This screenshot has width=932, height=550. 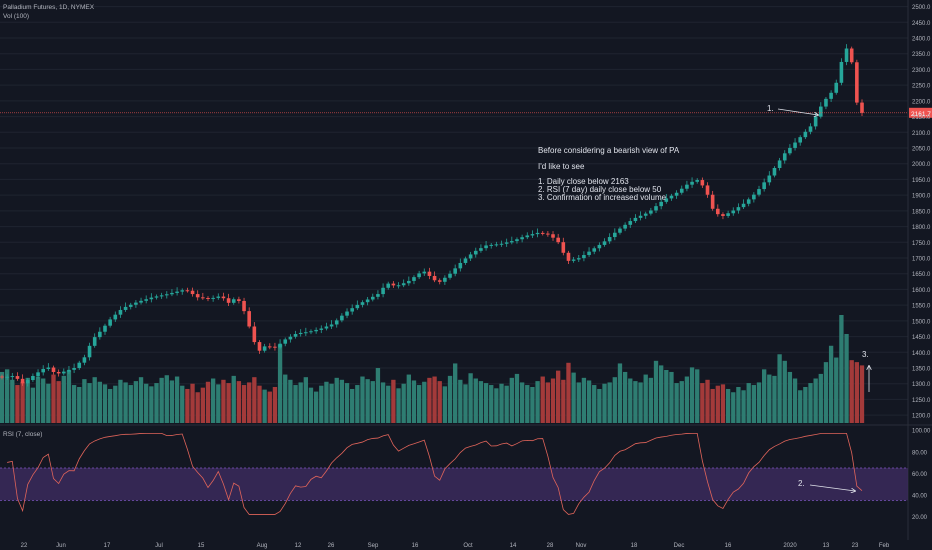 I want to click on rsi-tick-label: 60.00, so click(x=920, y=475).